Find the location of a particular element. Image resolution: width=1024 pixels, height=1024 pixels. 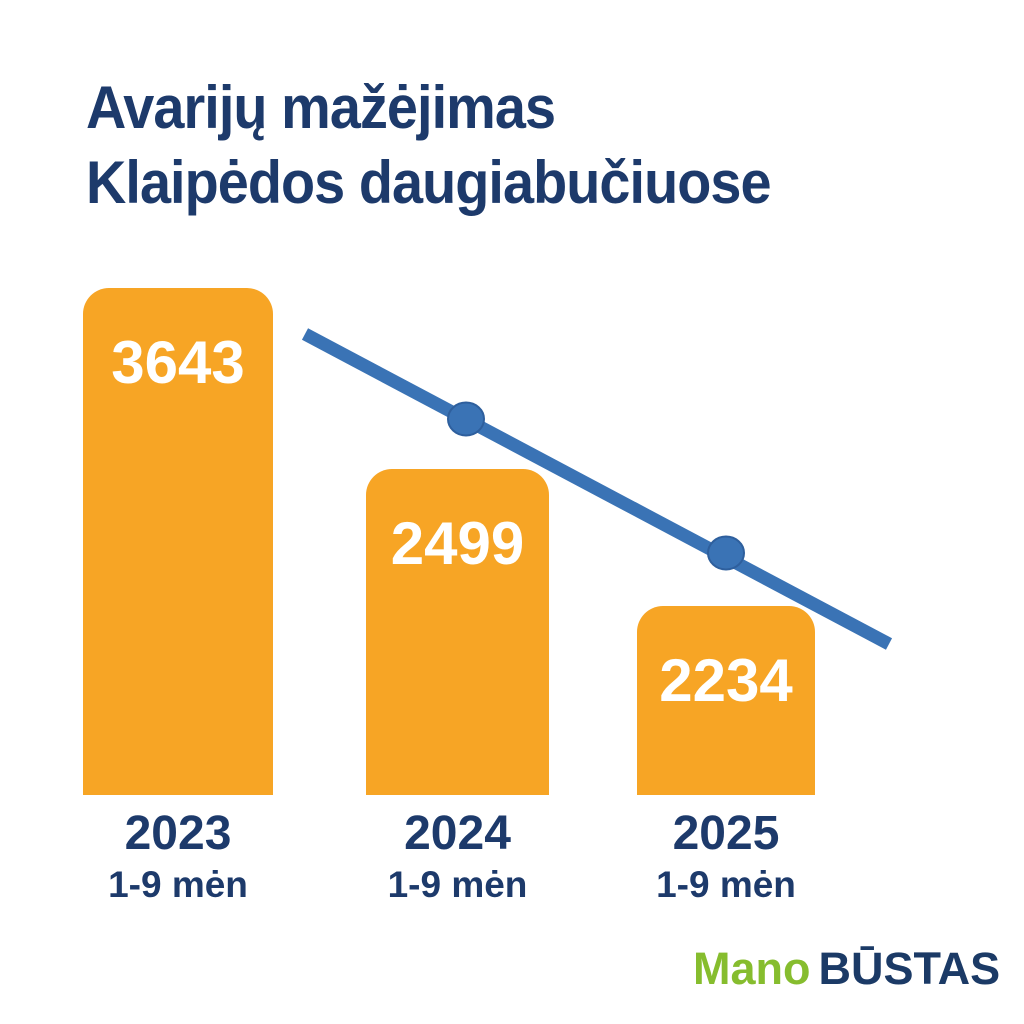

bar-2024: 2499 is located at coordinates (457, 632).